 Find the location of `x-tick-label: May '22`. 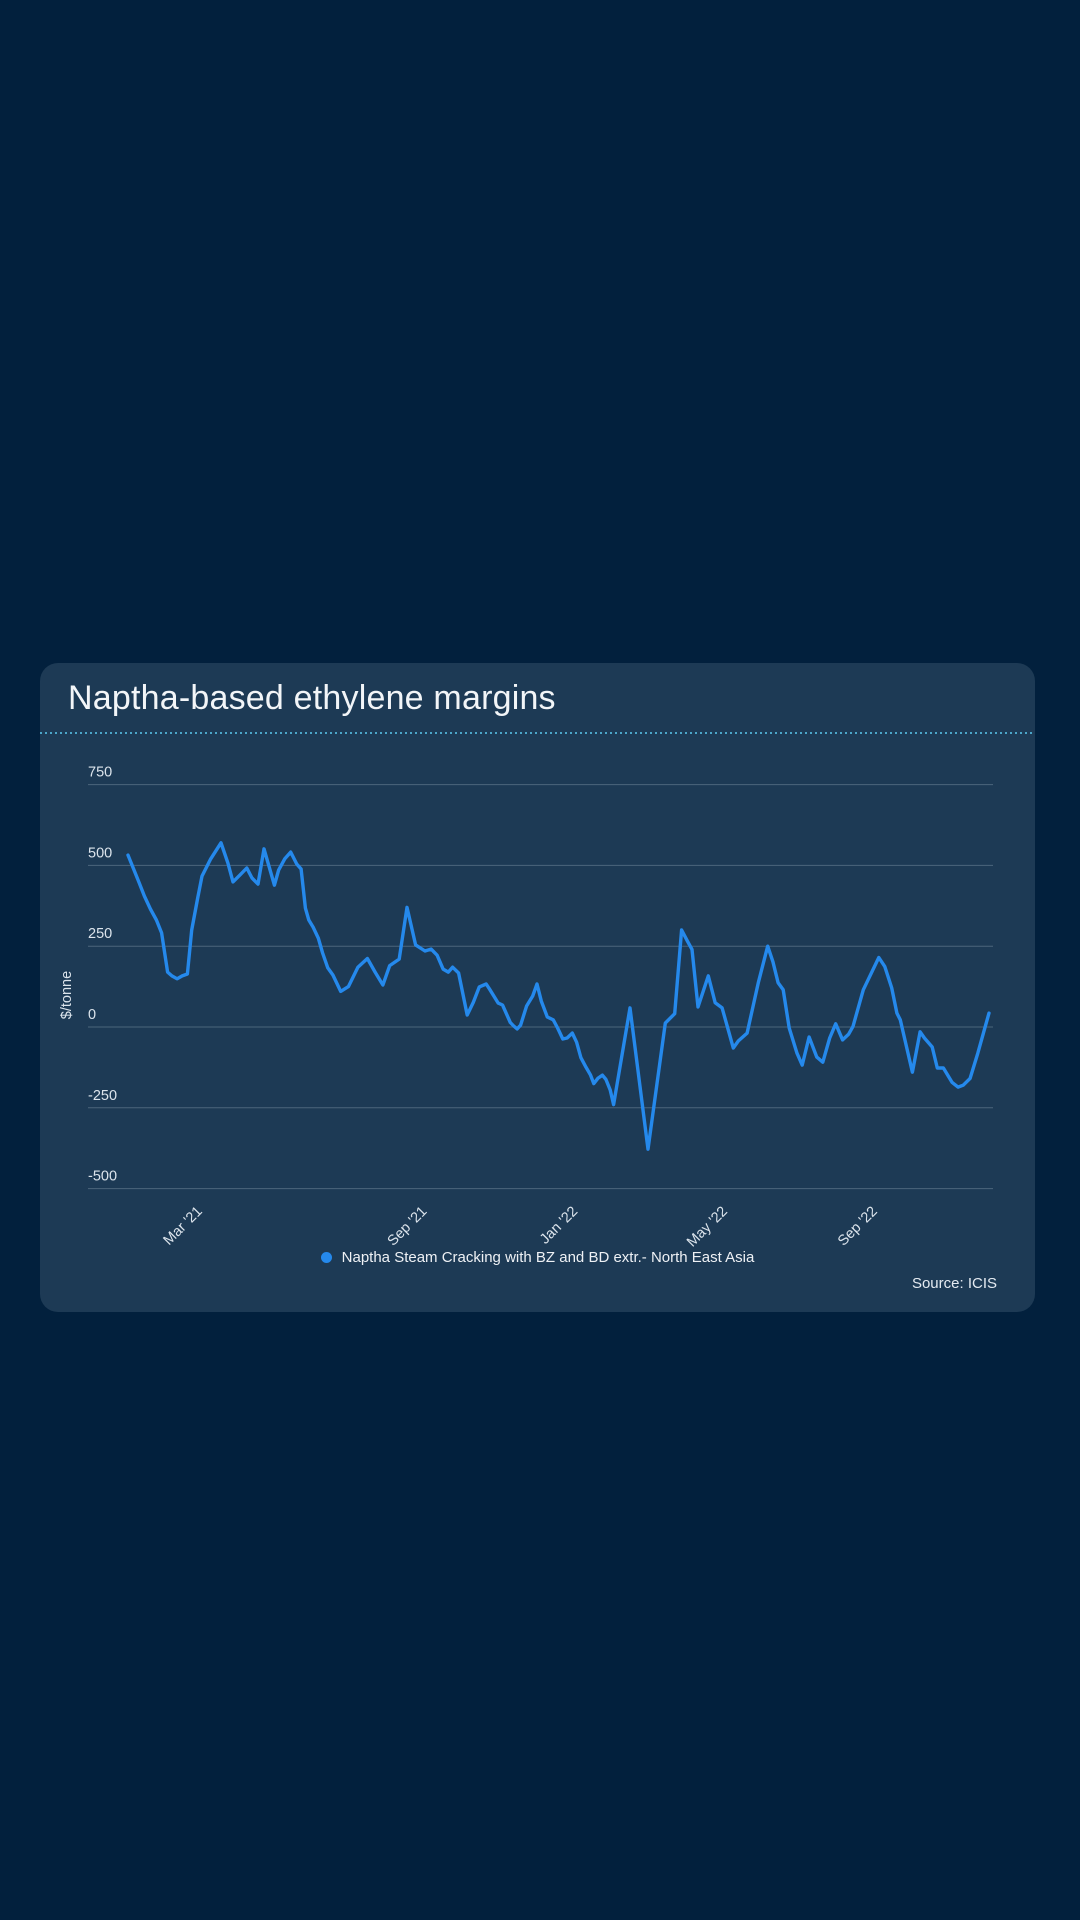

x-tick-label: May '22 is located at coordinates (707, 1227).